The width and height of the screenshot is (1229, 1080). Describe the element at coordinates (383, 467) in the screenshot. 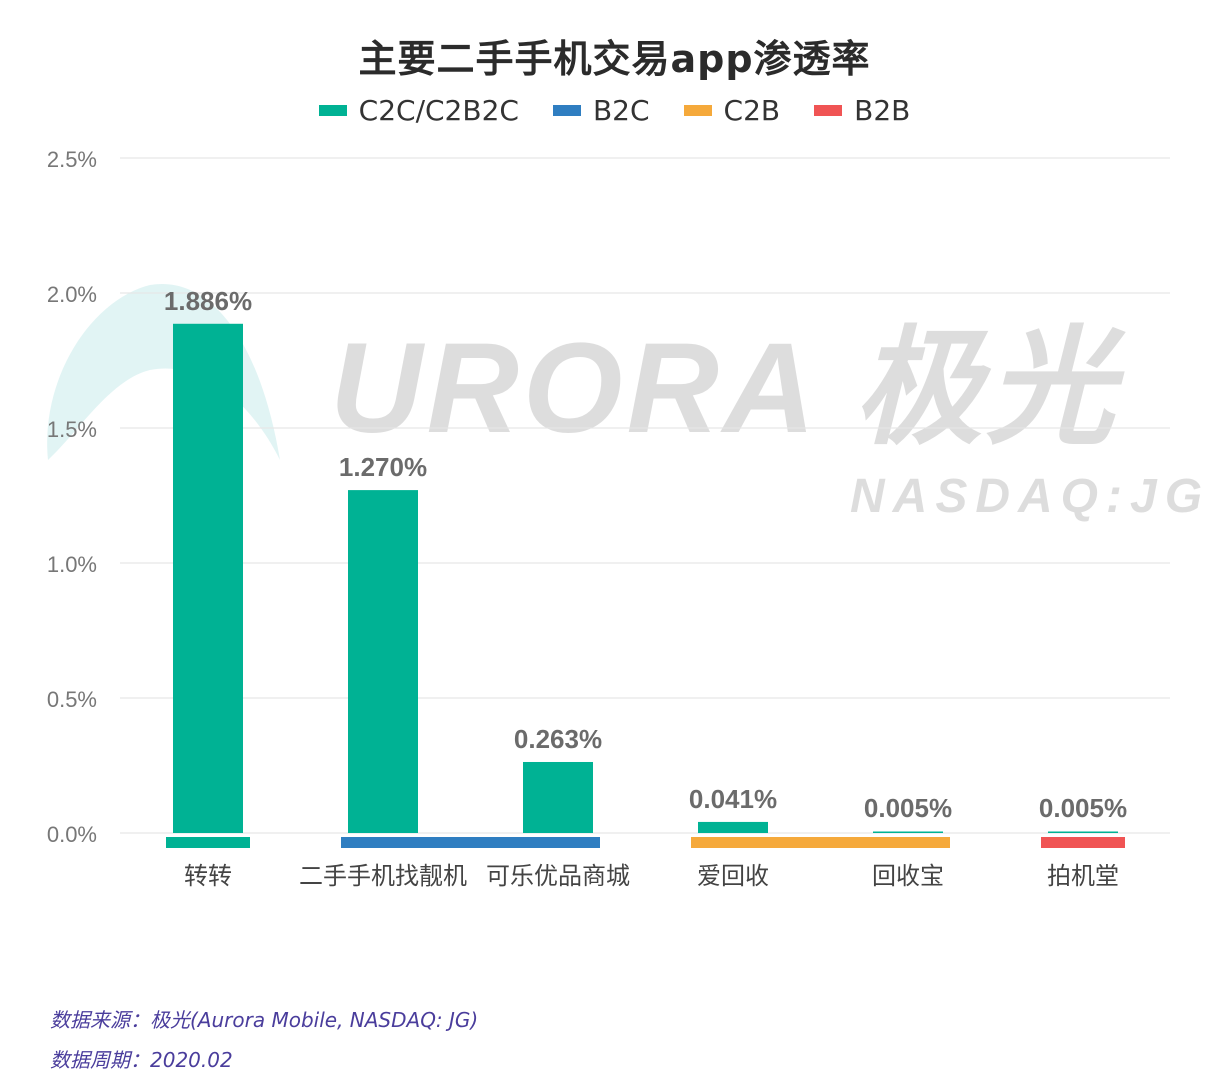

I see `data-label-2: 1.270%` at that location.